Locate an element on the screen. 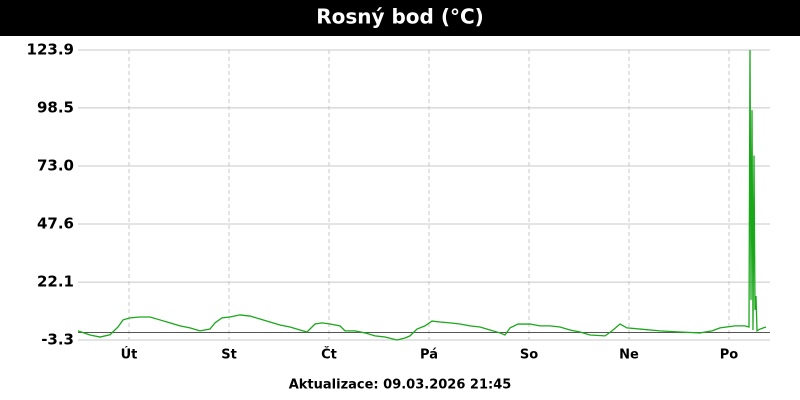  y-tick-label: 47.6 is located at coordinates (55, 223).